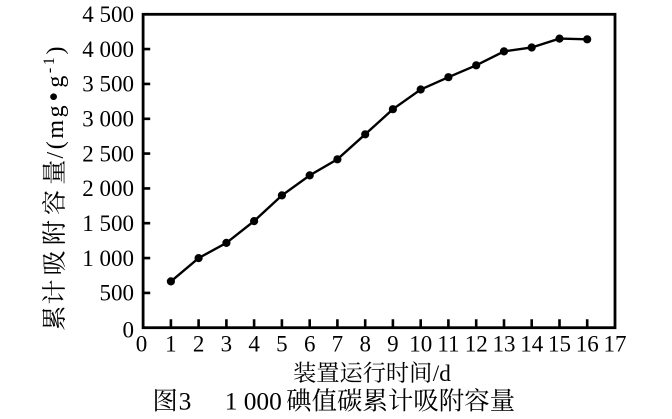  I want to click on svg-text: 2 000, so click(108, 188).